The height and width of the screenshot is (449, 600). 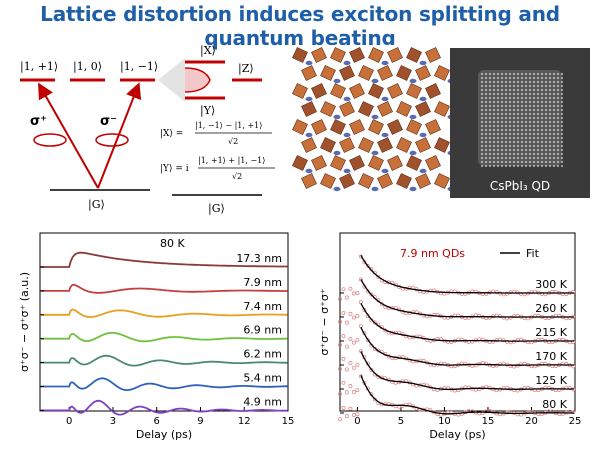 What do you see at coordinates (520, 186) in the screenshot?
I see `tem-label: CsPbI₃ QD` at bounding box center [520, 186].